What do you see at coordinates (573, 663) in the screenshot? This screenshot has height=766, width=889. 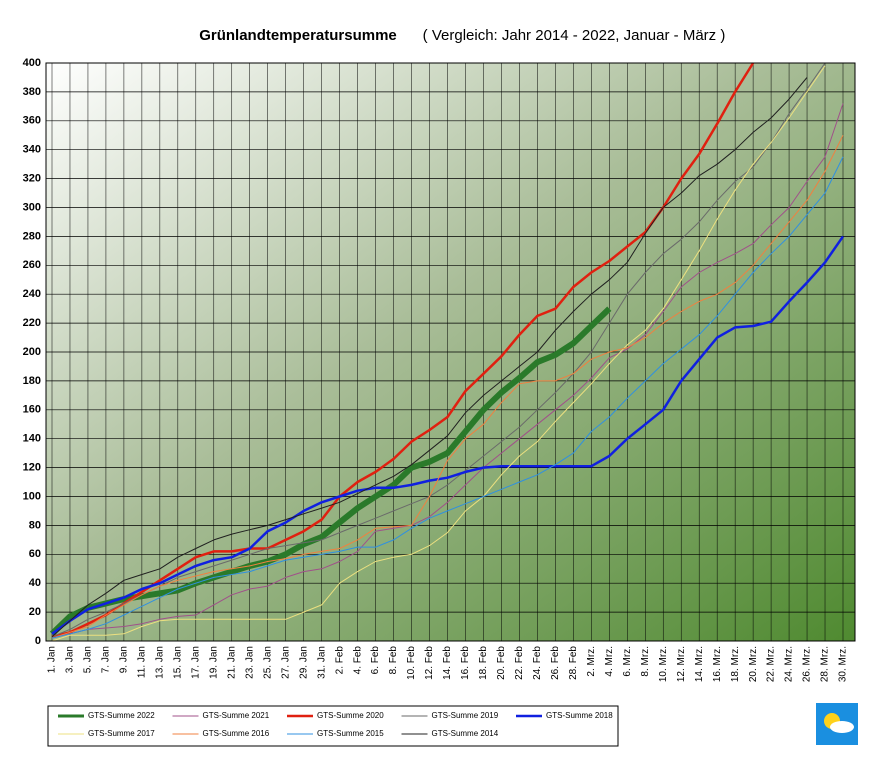 I see `x-tick-label: 28. Feb` at bounding box center [573, 663].